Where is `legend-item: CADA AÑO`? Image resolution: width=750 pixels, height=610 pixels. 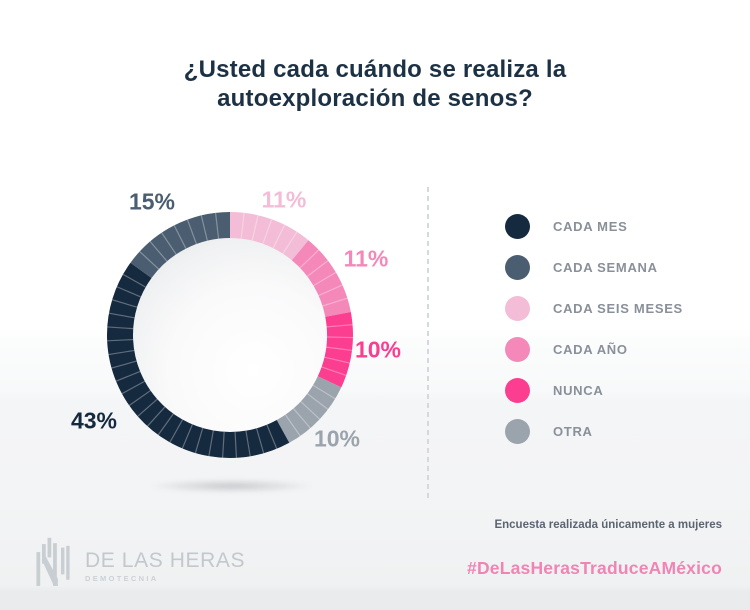 legend-item: CADA AÑO is located at coordinates (594, 349).